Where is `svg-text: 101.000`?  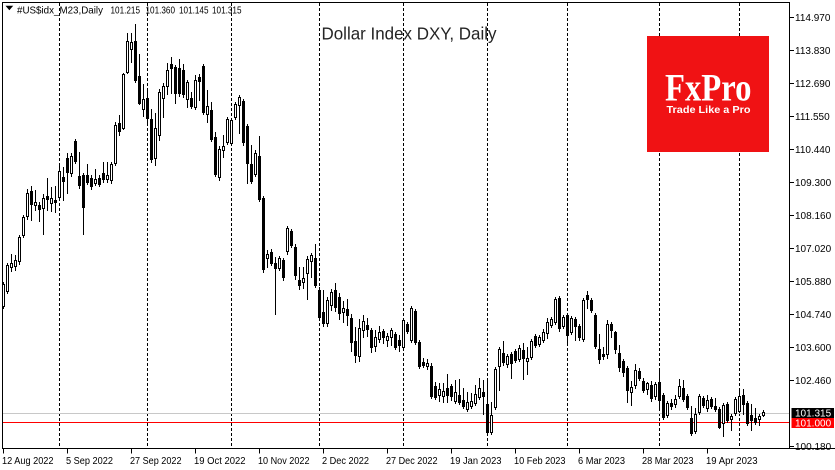
svg-text: 101.000 is located at coordinates (813, 424).